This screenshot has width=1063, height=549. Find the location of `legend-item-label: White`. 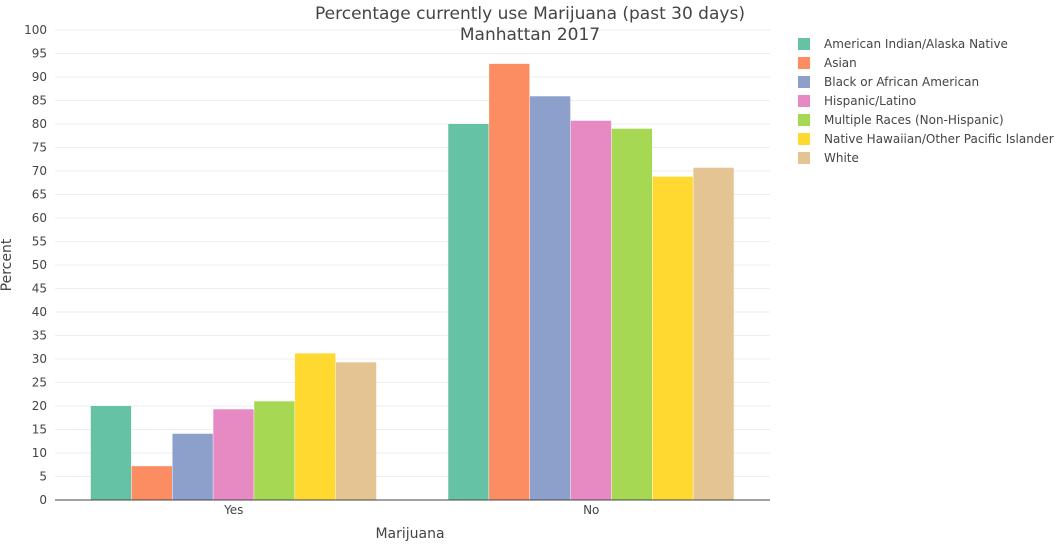

legend-item-label: White is located at coordinates (841, 158).